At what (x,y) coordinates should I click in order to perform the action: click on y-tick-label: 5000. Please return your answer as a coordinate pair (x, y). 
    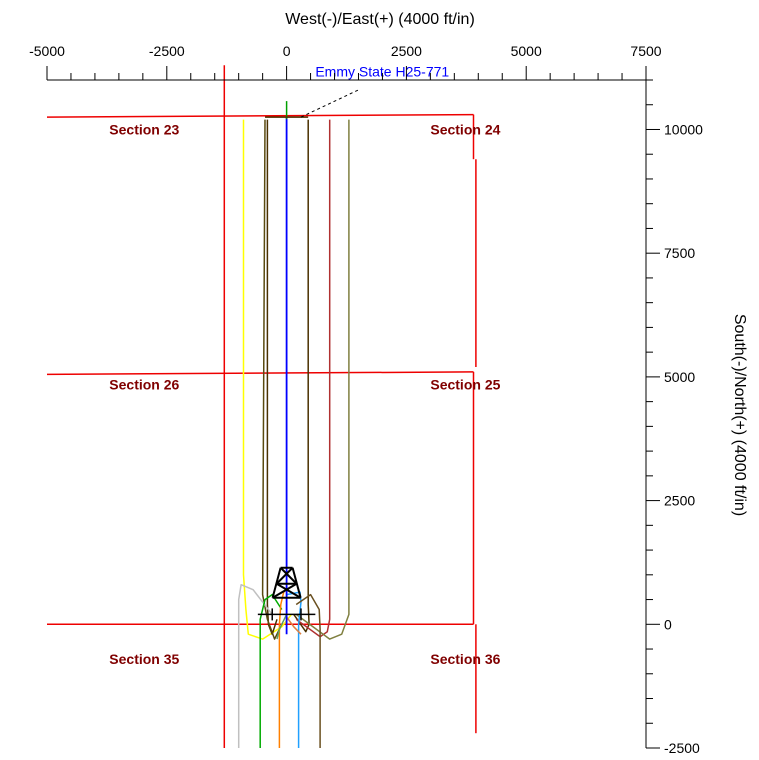
    Looking at the image, I should click on (679, 377).